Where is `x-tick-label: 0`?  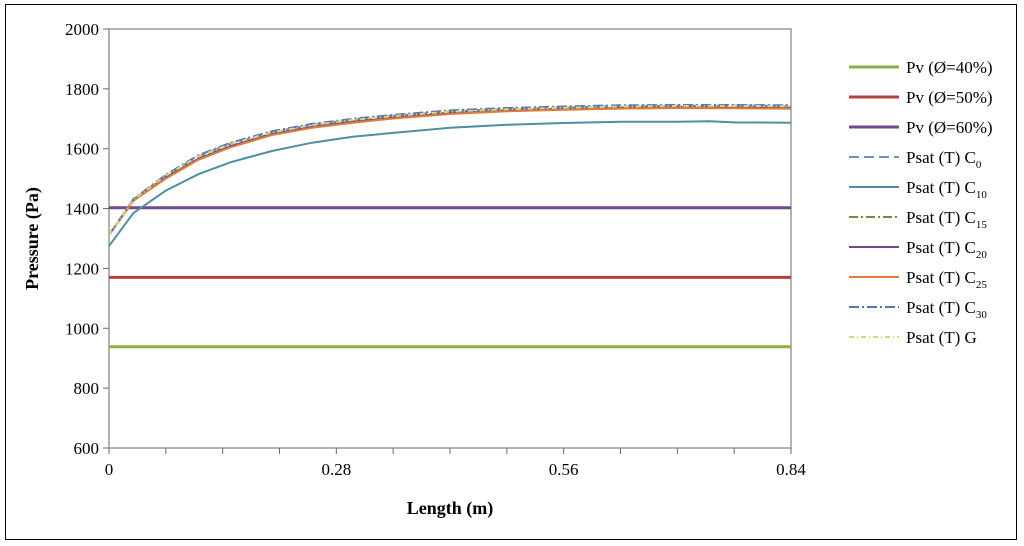 x-tick-label: 0 is located at coordinates (109, 469).